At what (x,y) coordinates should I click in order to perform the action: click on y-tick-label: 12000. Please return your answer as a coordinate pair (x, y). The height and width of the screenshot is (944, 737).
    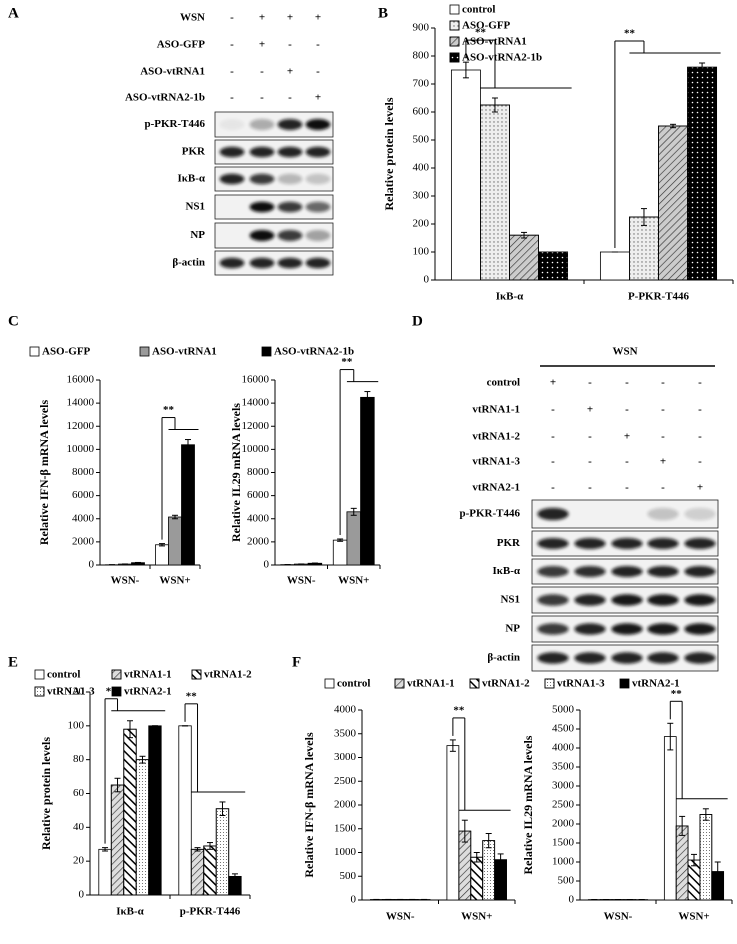
    Looking at the image, I should click on (256, 426).